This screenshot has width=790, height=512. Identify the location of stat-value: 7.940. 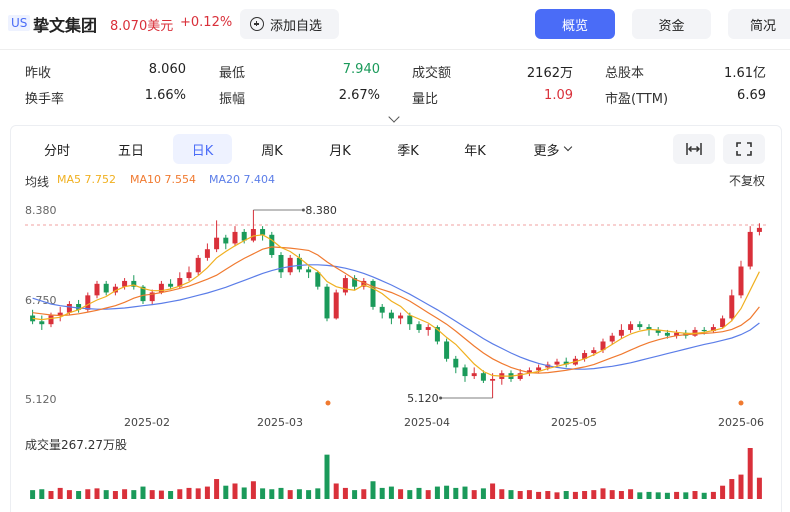
(361, 69).